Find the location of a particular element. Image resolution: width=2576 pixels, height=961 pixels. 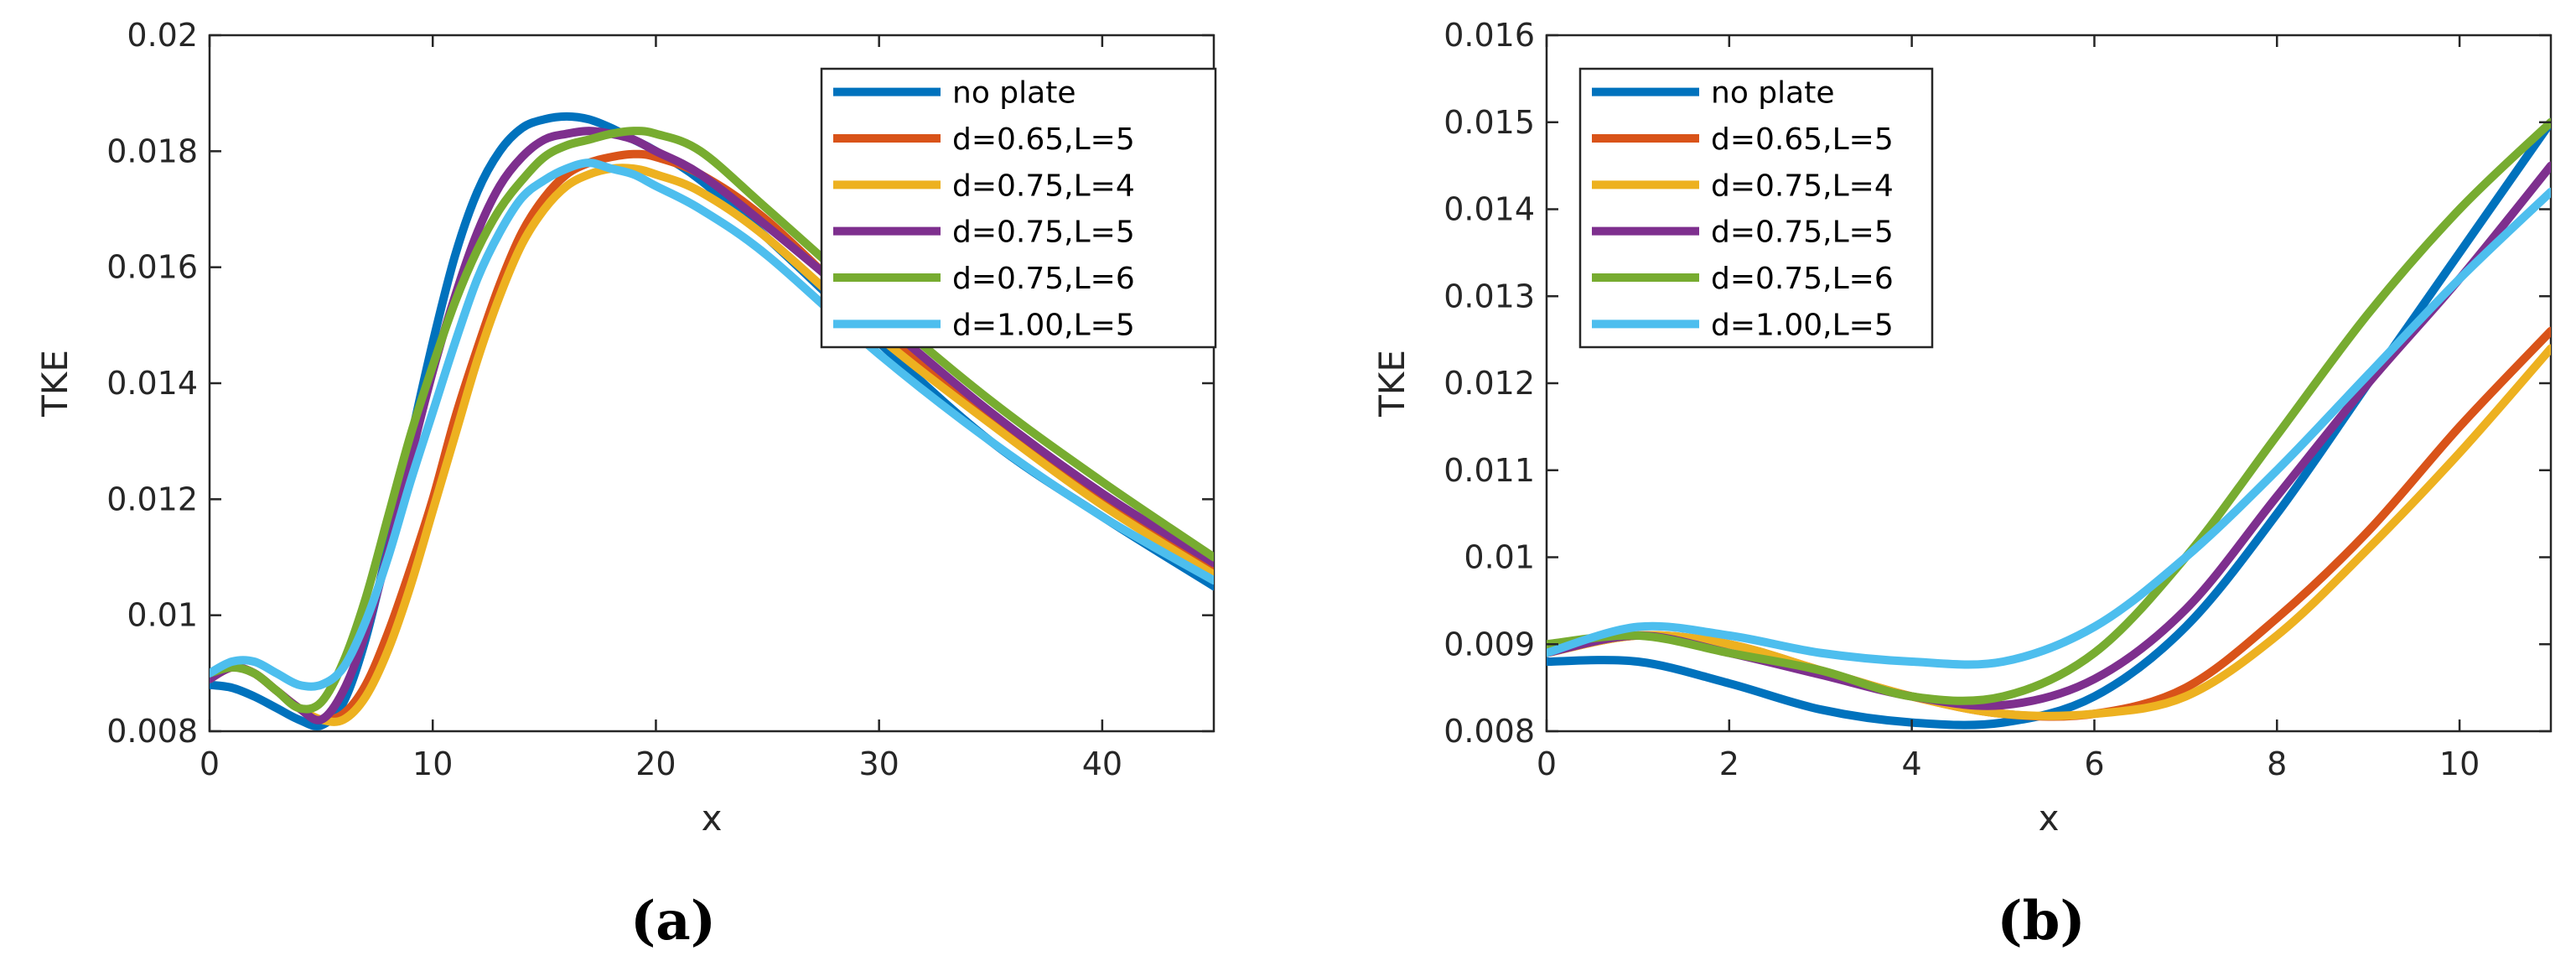

y-tick-label: 0.018 is located at coordinates (152, 150).